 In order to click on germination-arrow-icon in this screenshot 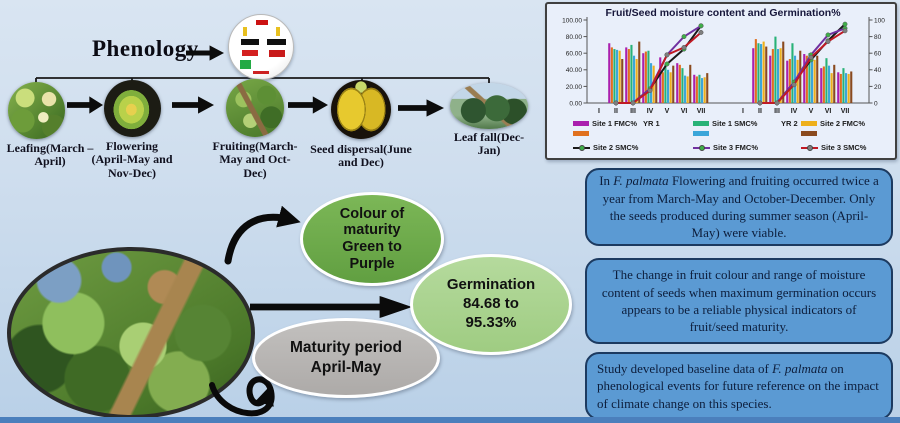, I will do `click(331, 307)`.